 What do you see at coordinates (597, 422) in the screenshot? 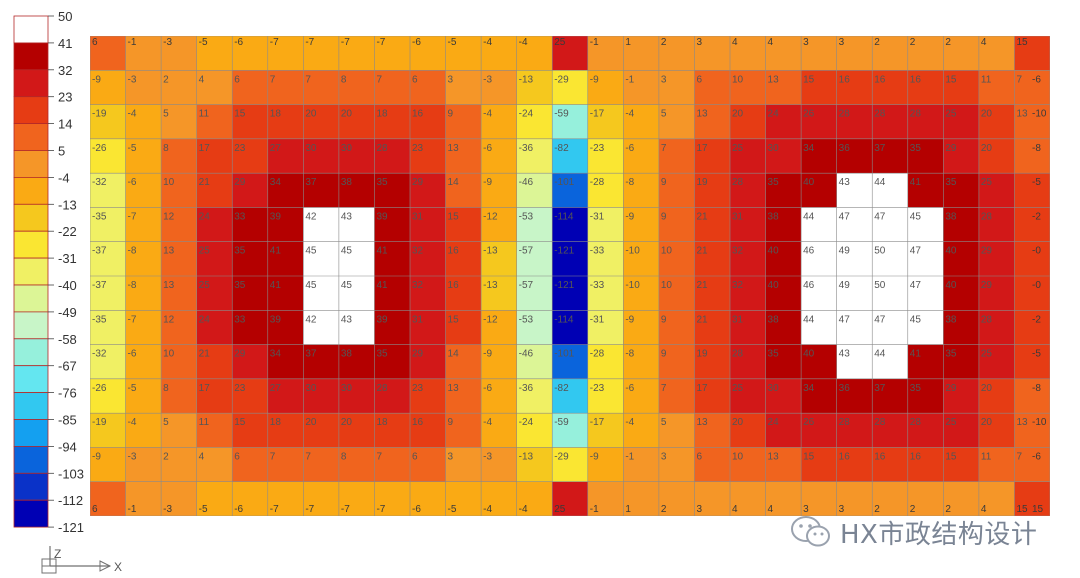
I see `node-value: -17` at bounding box center [597, 422].